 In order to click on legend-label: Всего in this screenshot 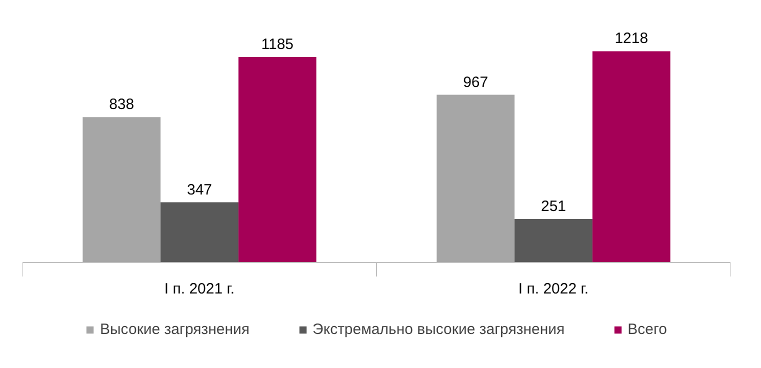, I will do `click(647, 329)`.